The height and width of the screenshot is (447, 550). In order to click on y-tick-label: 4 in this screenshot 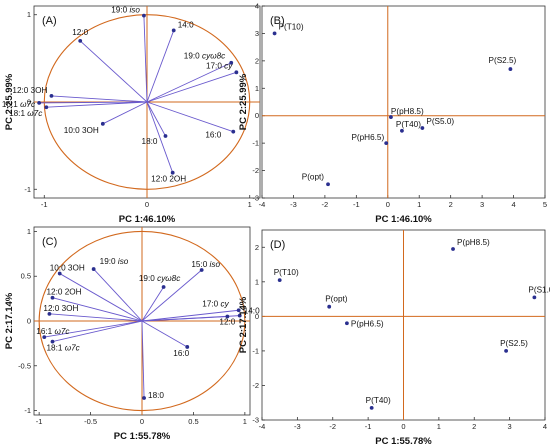, I will do `click(257, 6)`.